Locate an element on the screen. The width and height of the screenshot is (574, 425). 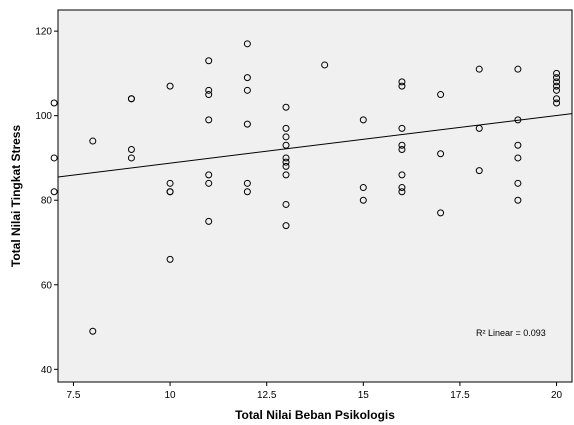
x-tick-label: 7.5 is located at coordinates (74, 395).